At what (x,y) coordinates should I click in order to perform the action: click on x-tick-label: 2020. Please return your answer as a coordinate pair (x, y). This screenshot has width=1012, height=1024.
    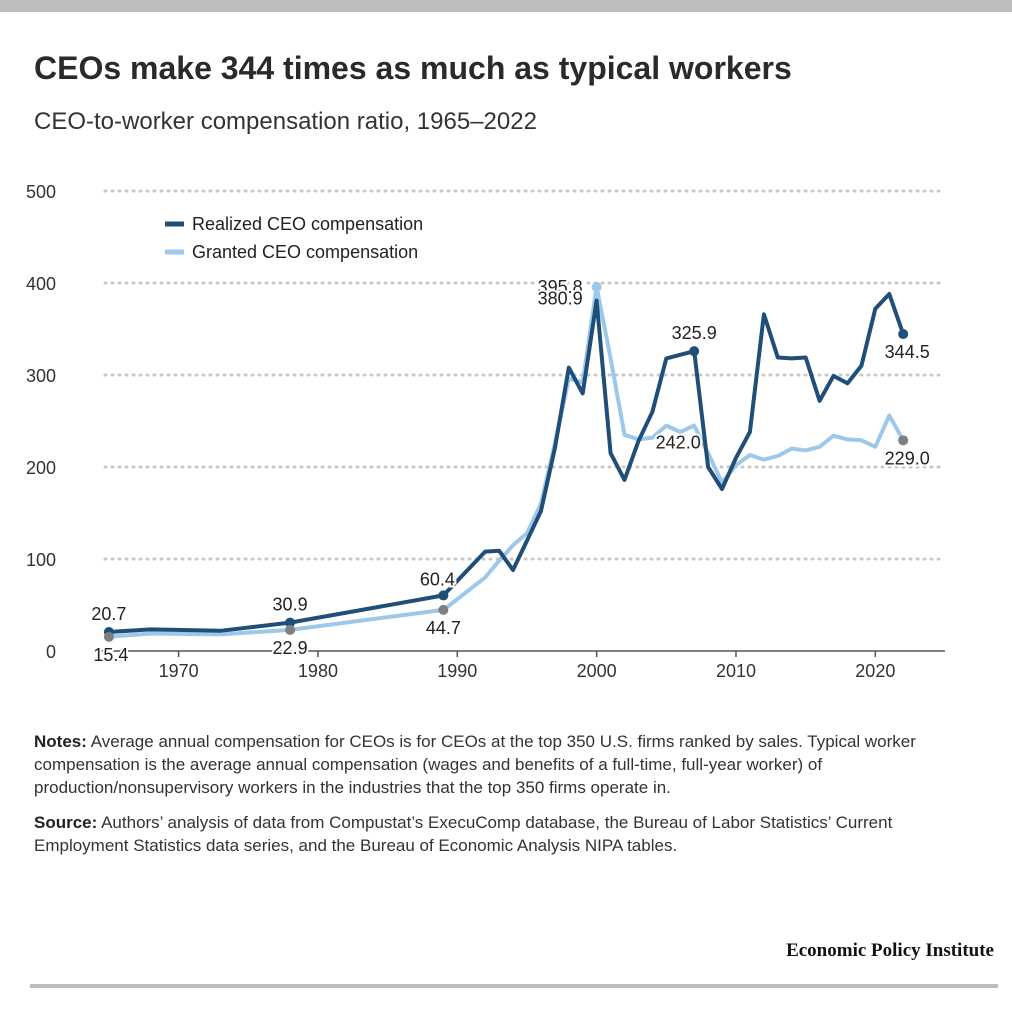
    Looking at the image, I should click on (875, 671).